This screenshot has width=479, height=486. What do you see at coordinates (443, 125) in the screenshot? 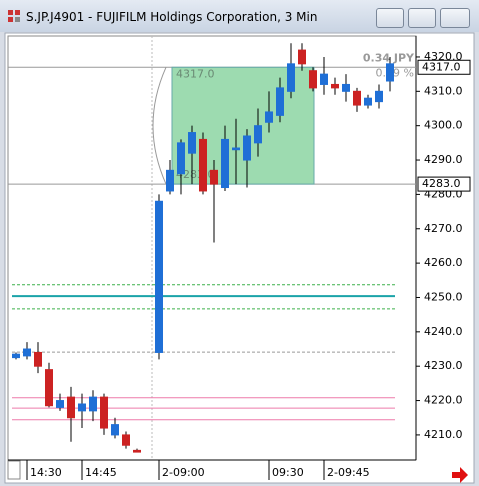
I see `y-tick-label: 4300.0` at bounding box center [443, 125].